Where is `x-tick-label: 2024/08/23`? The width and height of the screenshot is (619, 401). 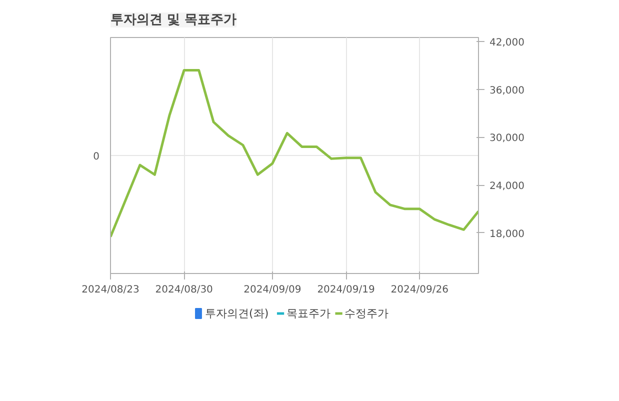 x-tick-label: 2024/08/23 is located at coordinates (111, 290).